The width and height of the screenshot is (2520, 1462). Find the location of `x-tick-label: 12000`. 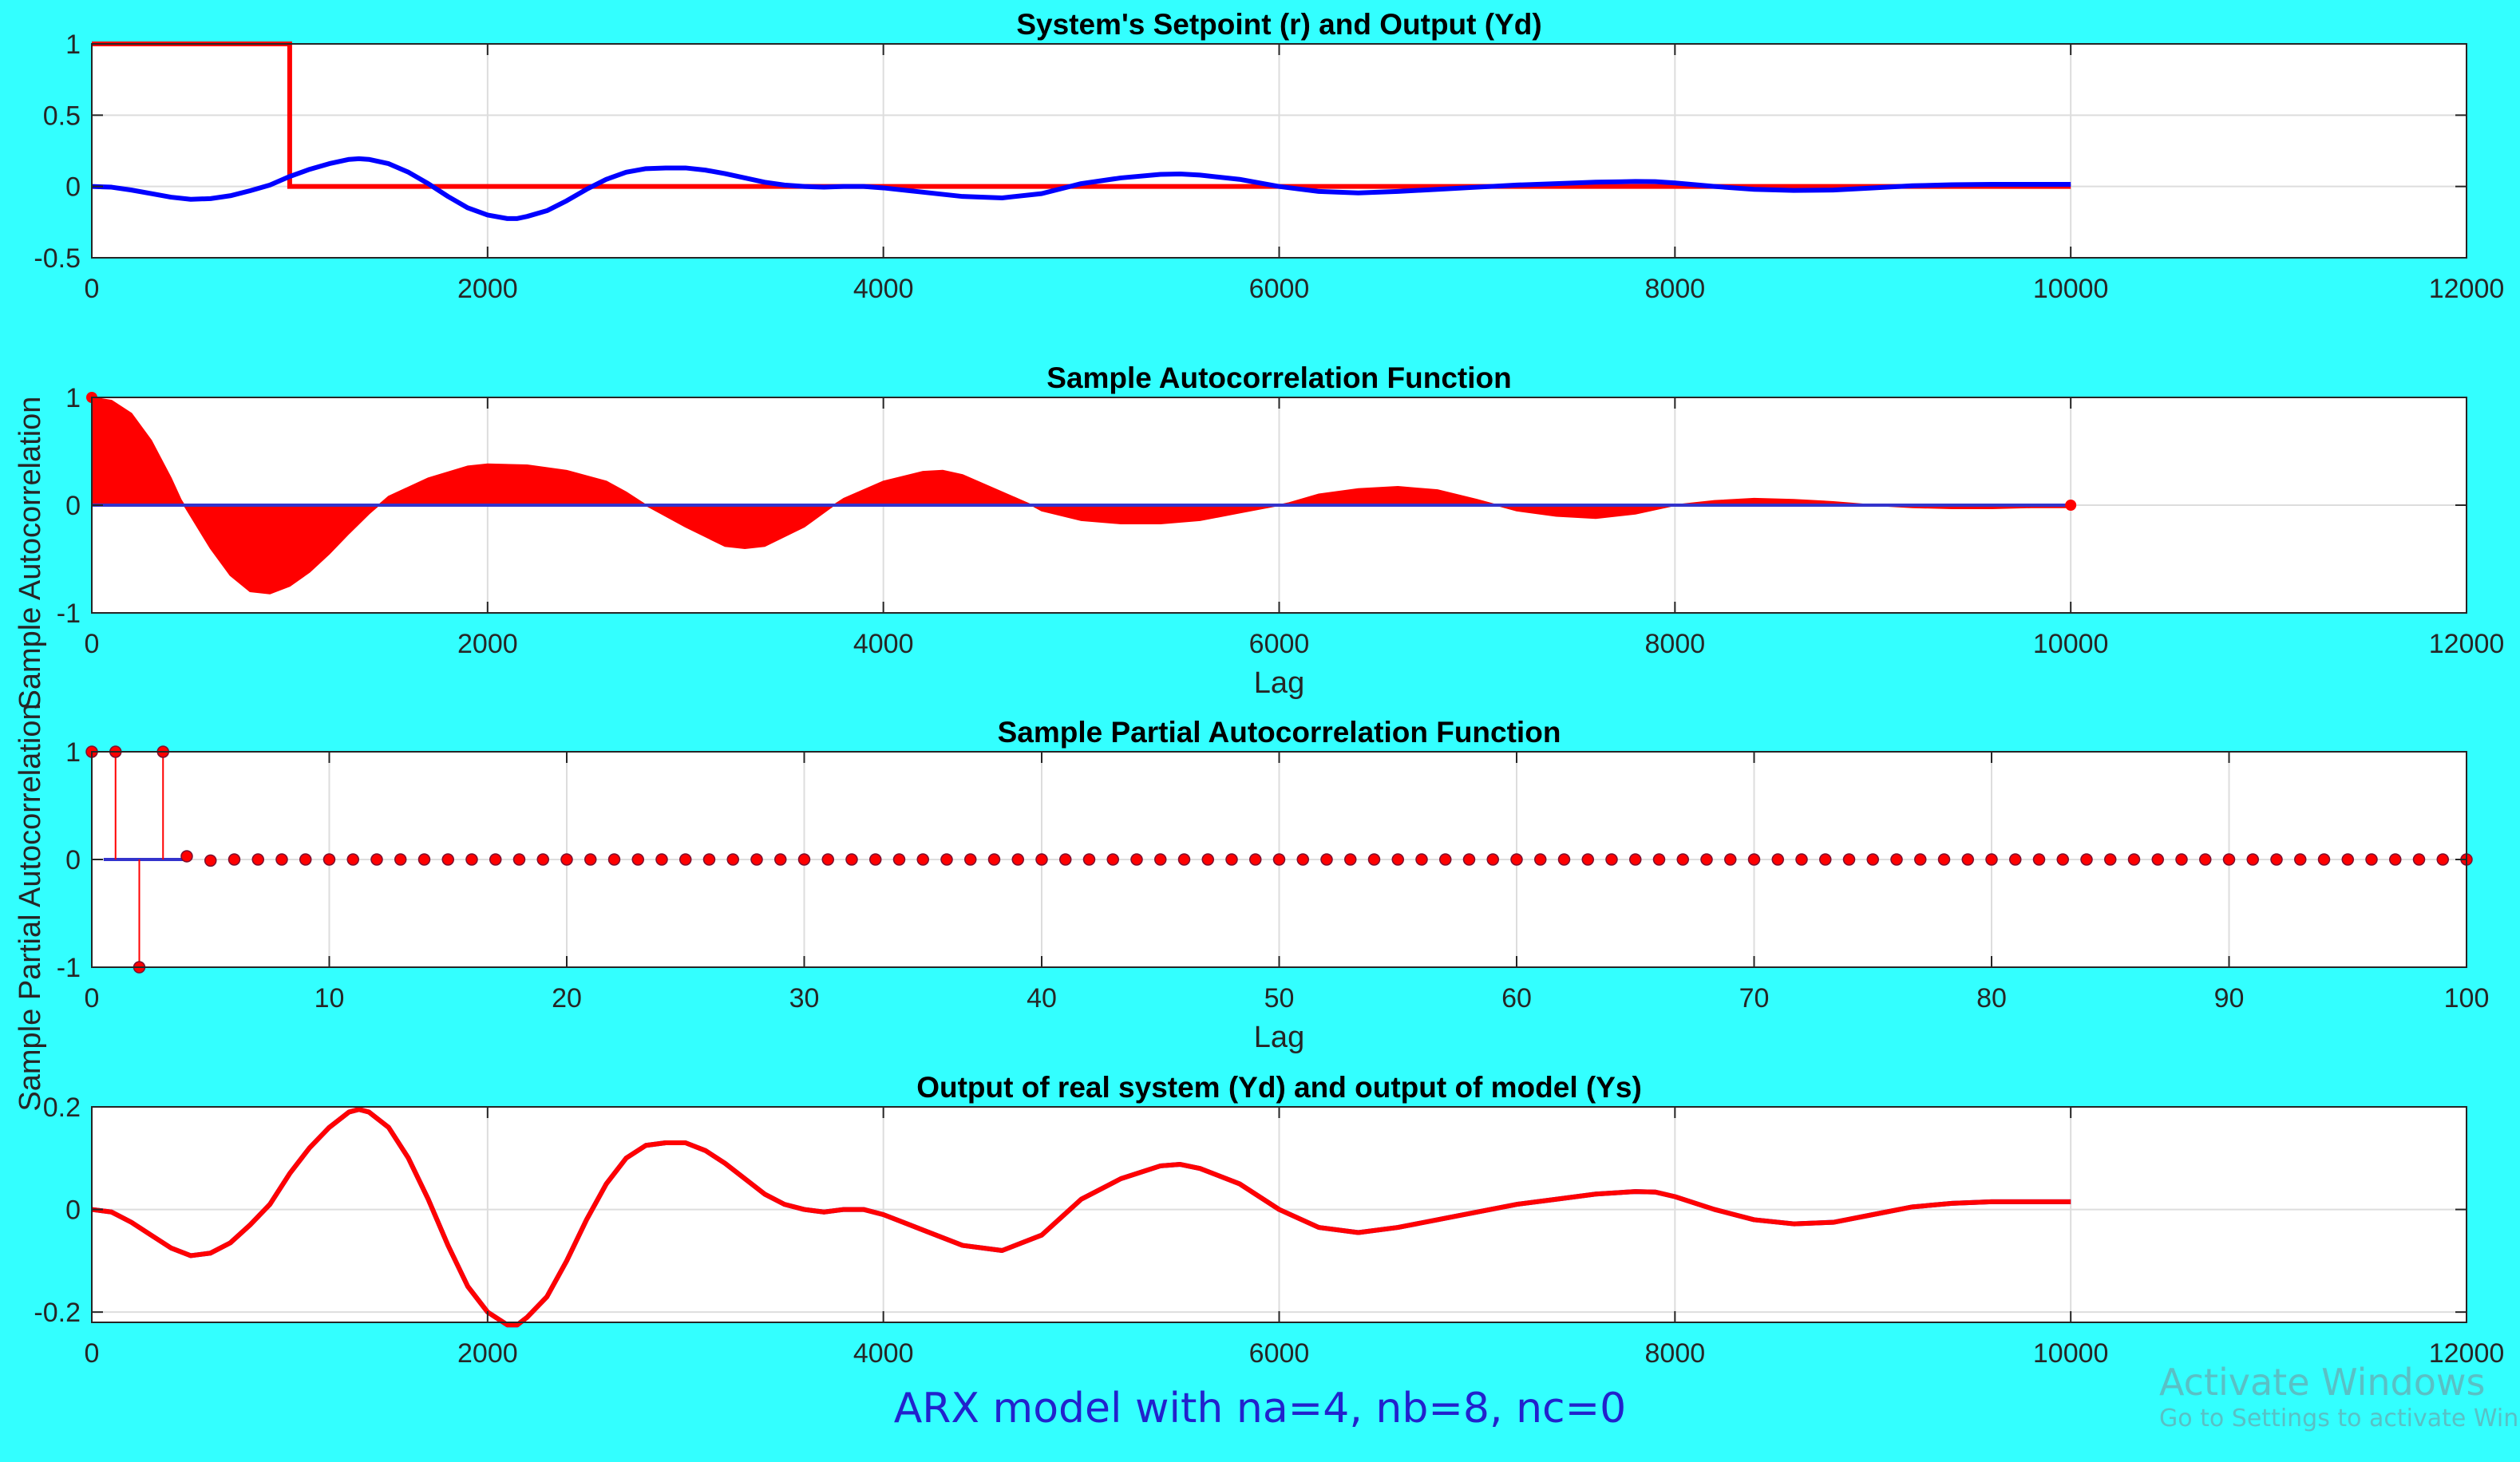

x-tick-label: 12000 is located at coordinates (2467, 289).